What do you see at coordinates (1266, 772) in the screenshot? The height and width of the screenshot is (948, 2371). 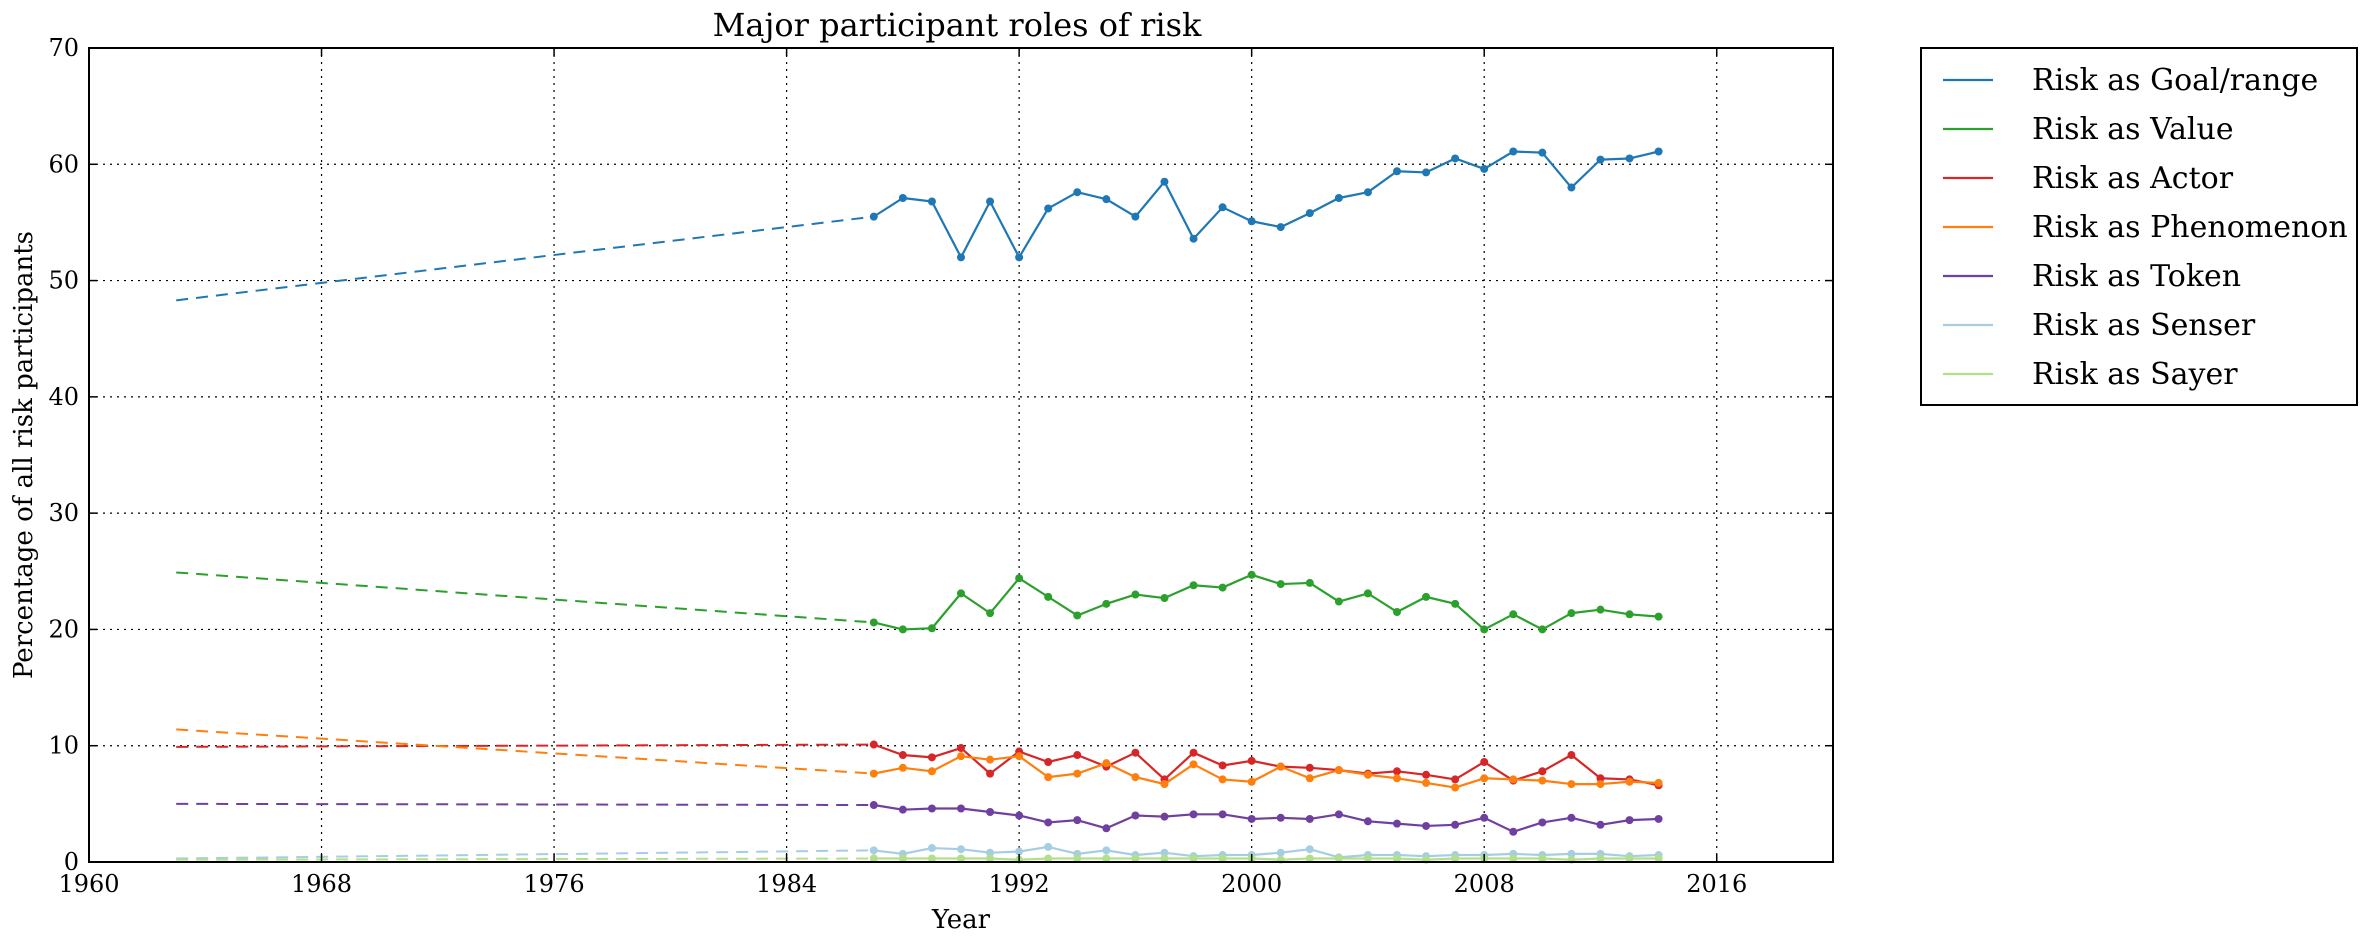 I see `series-line-risk-as-phenomenon` at bounding box center [1266, 772].